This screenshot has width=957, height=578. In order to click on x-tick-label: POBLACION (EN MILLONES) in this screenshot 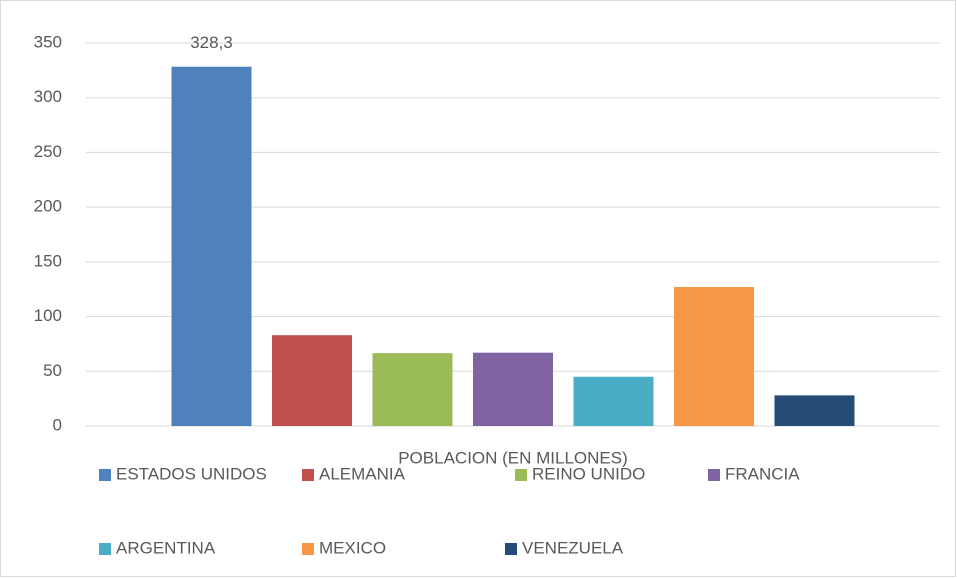, I will do `click(513, 457)`.